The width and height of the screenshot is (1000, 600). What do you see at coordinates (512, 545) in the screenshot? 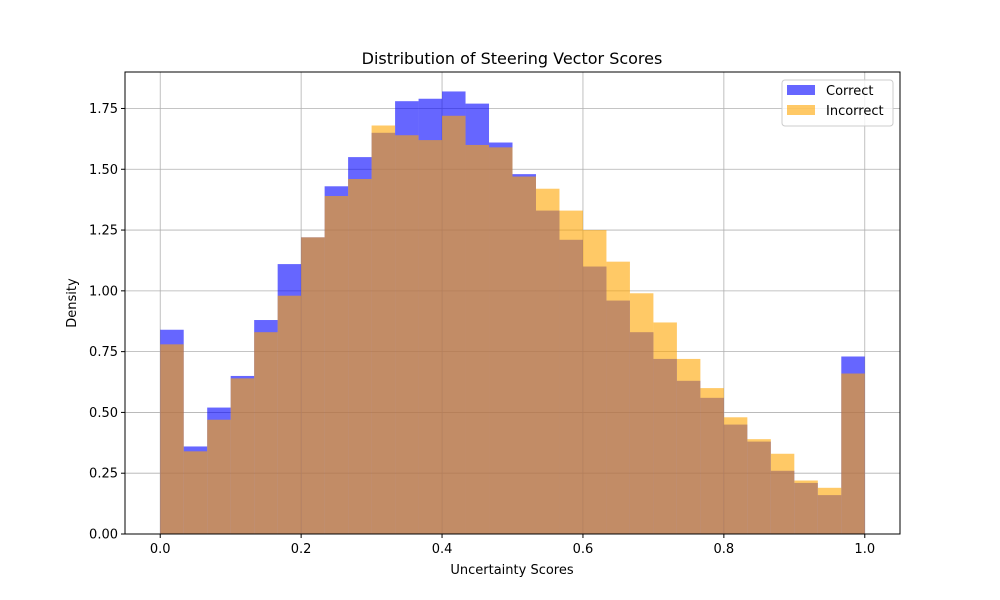
I see `x-axis-ticks: 0.0 0.2 0.4 0.6 0.8 1.0` at bounding box center [512, 545].